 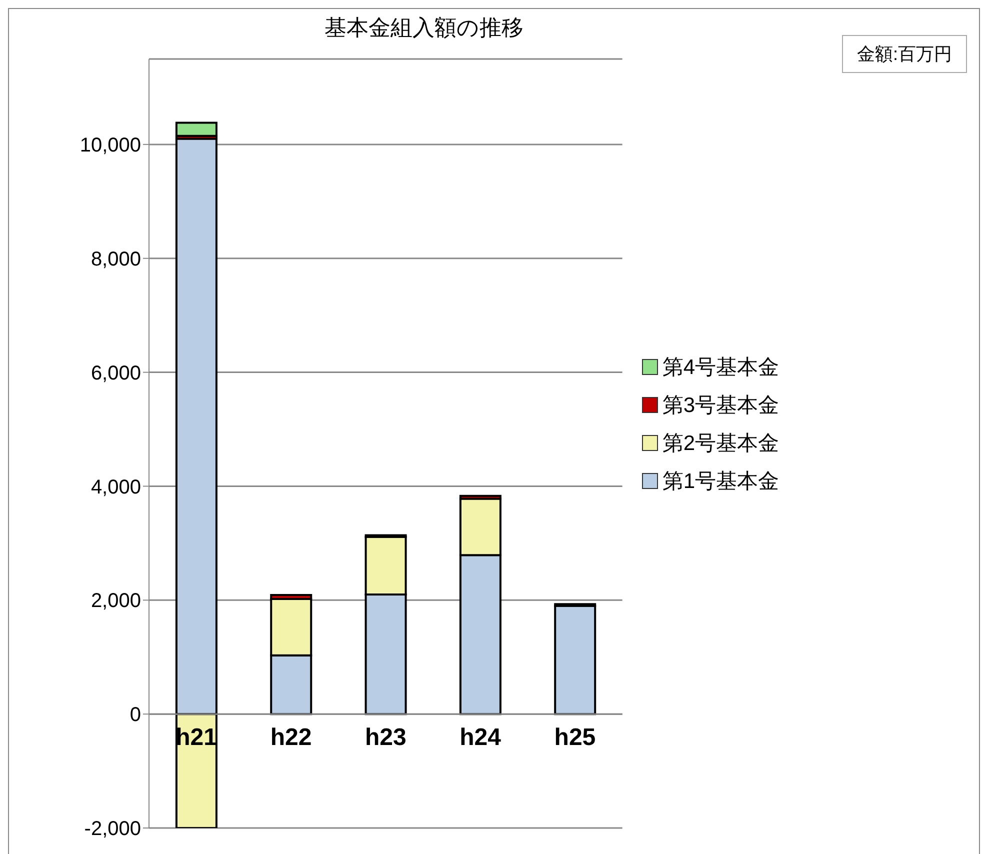 What do you see at coordinates (112, 829) in the screenshot?
I see `y-tick-label: -2,000` at bounding box center [112, 829].